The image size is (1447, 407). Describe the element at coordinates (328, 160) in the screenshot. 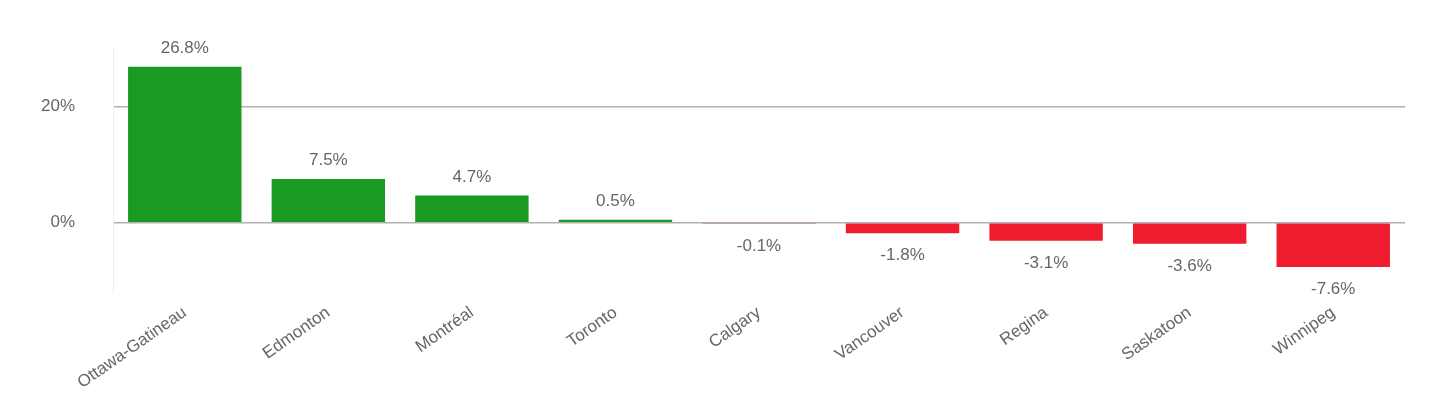

I see `data-label: 7.5%` at that location.